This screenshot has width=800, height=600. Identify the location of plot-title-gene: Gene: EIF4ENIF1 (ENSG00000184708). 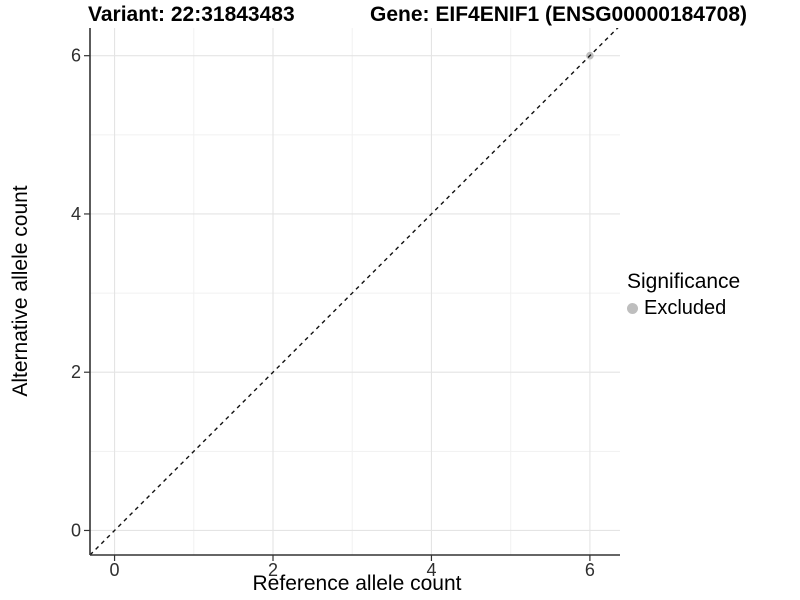
(559, 14).